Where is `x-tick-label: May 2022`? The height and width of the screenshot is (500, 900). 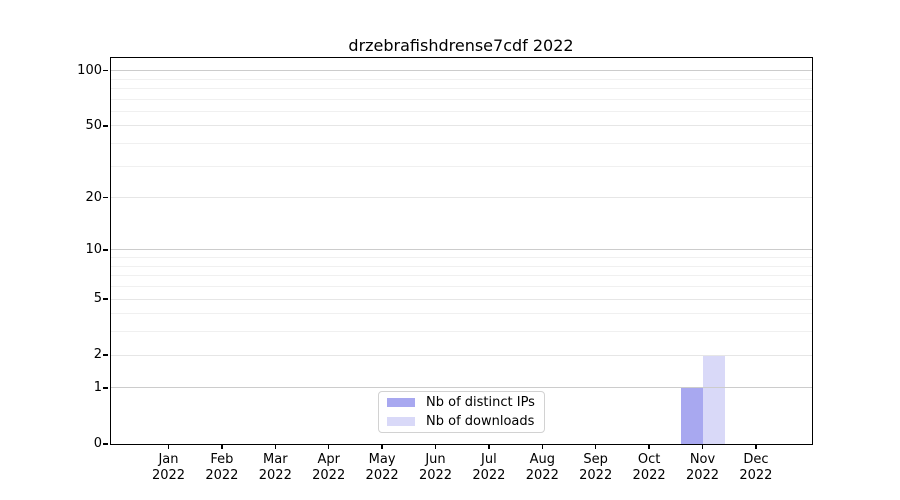 x-tick-label: May 2022 is located at coordinates (382, 468).